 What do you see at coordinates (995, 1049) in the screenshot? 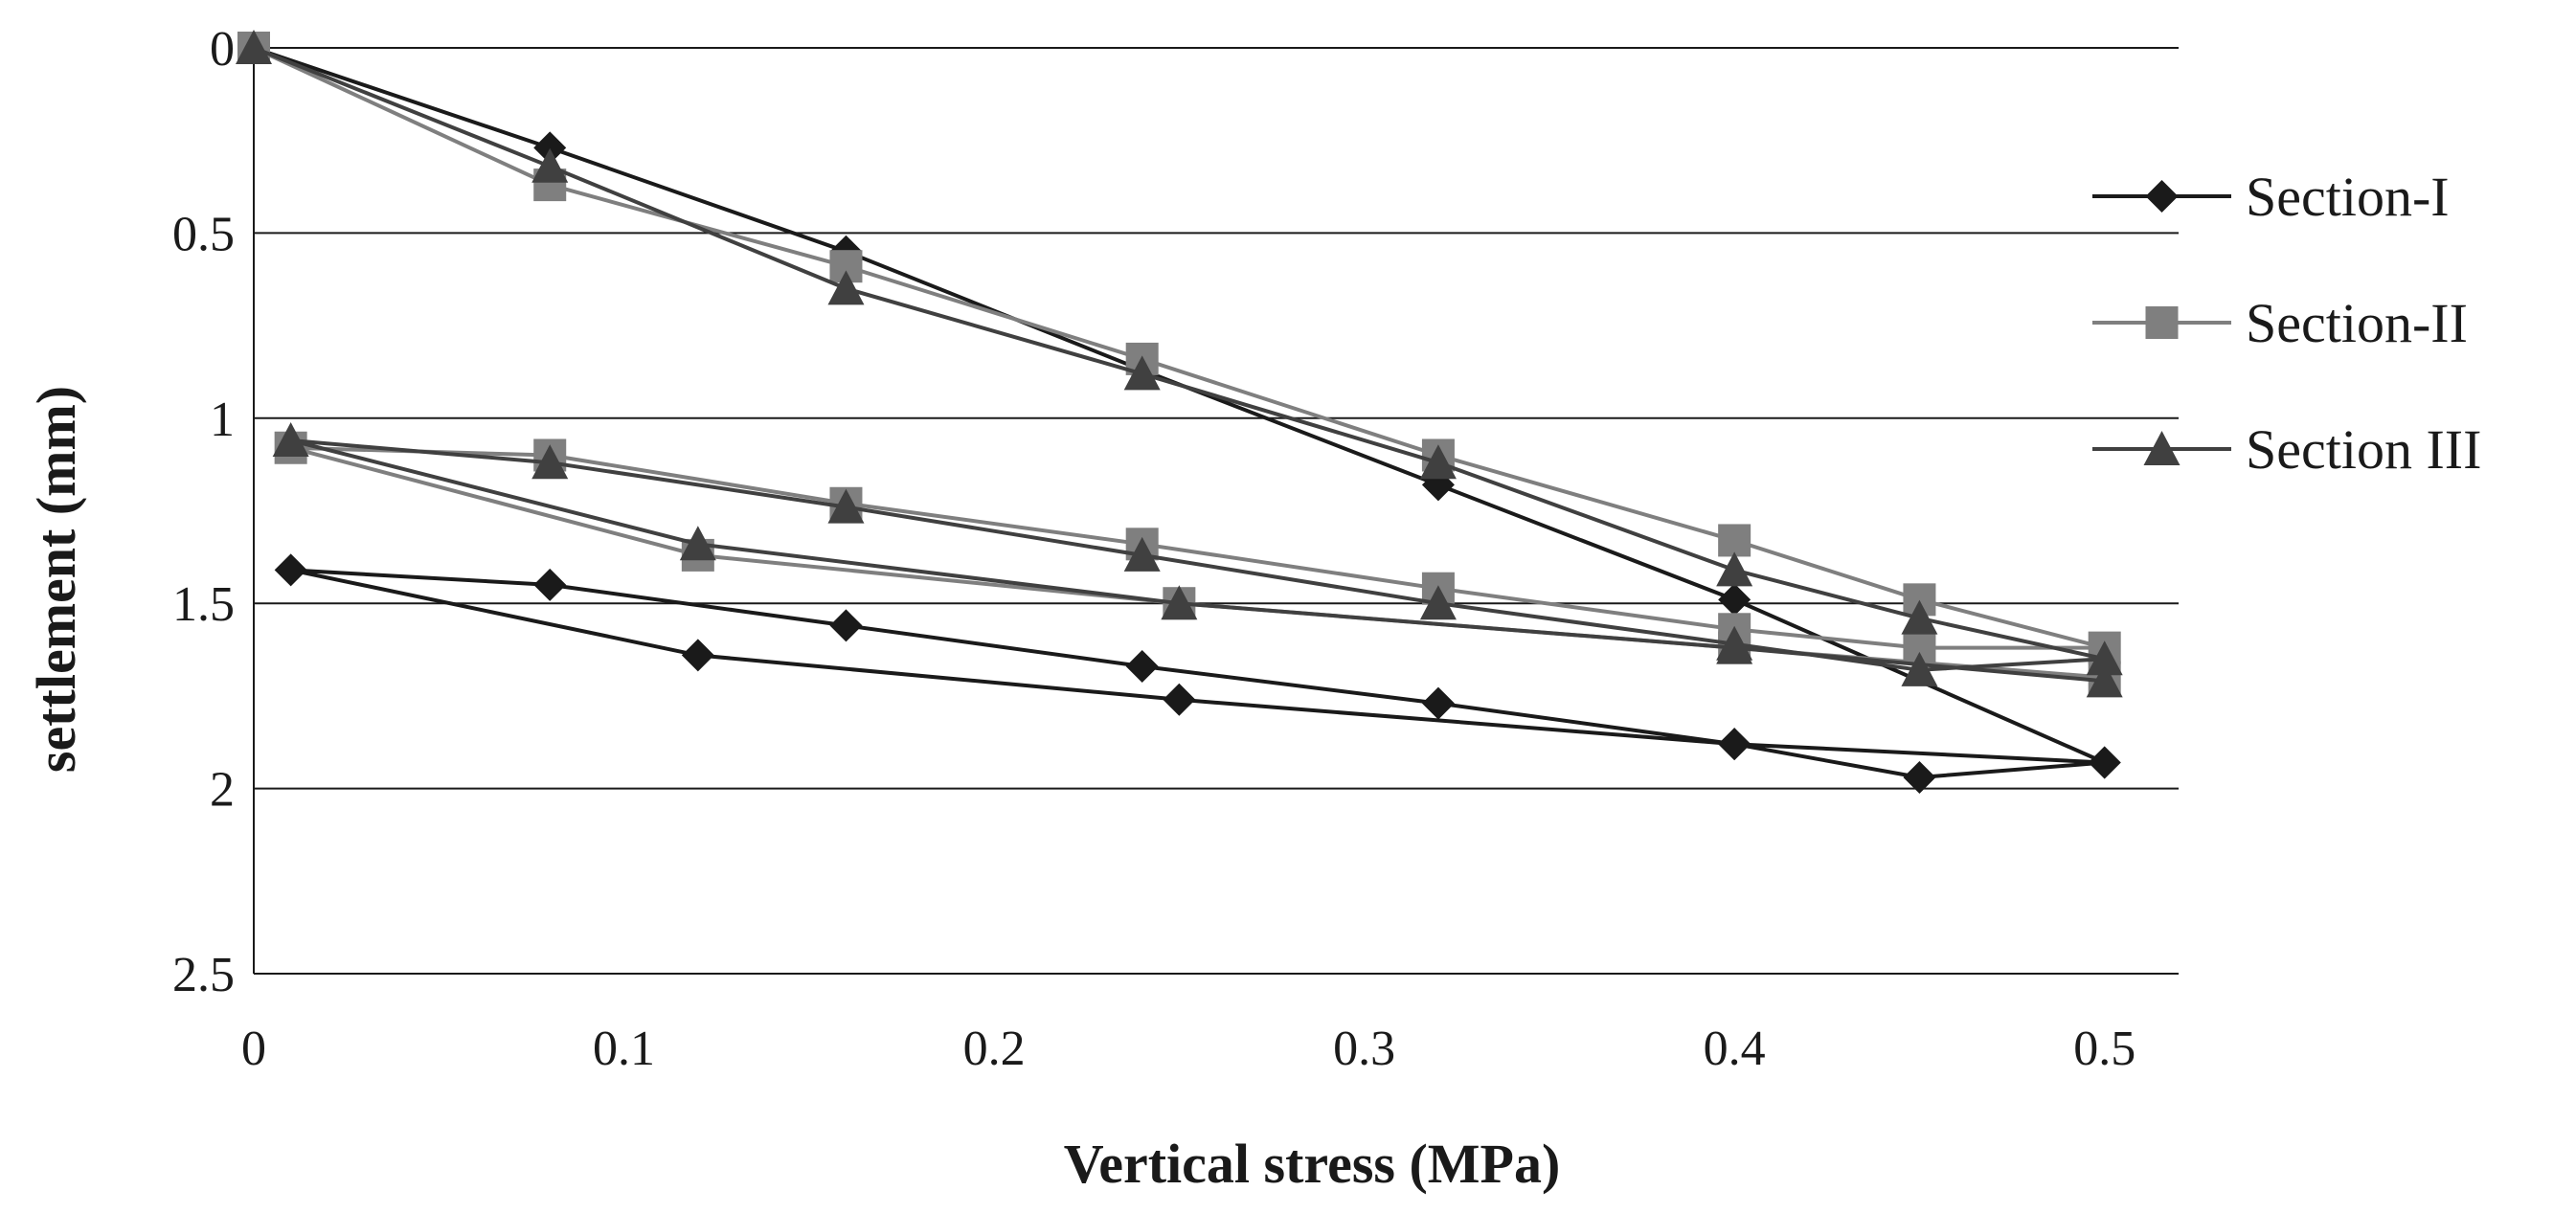
I see `x-tick-label: 0.2` at bounding box center [995, 1049].